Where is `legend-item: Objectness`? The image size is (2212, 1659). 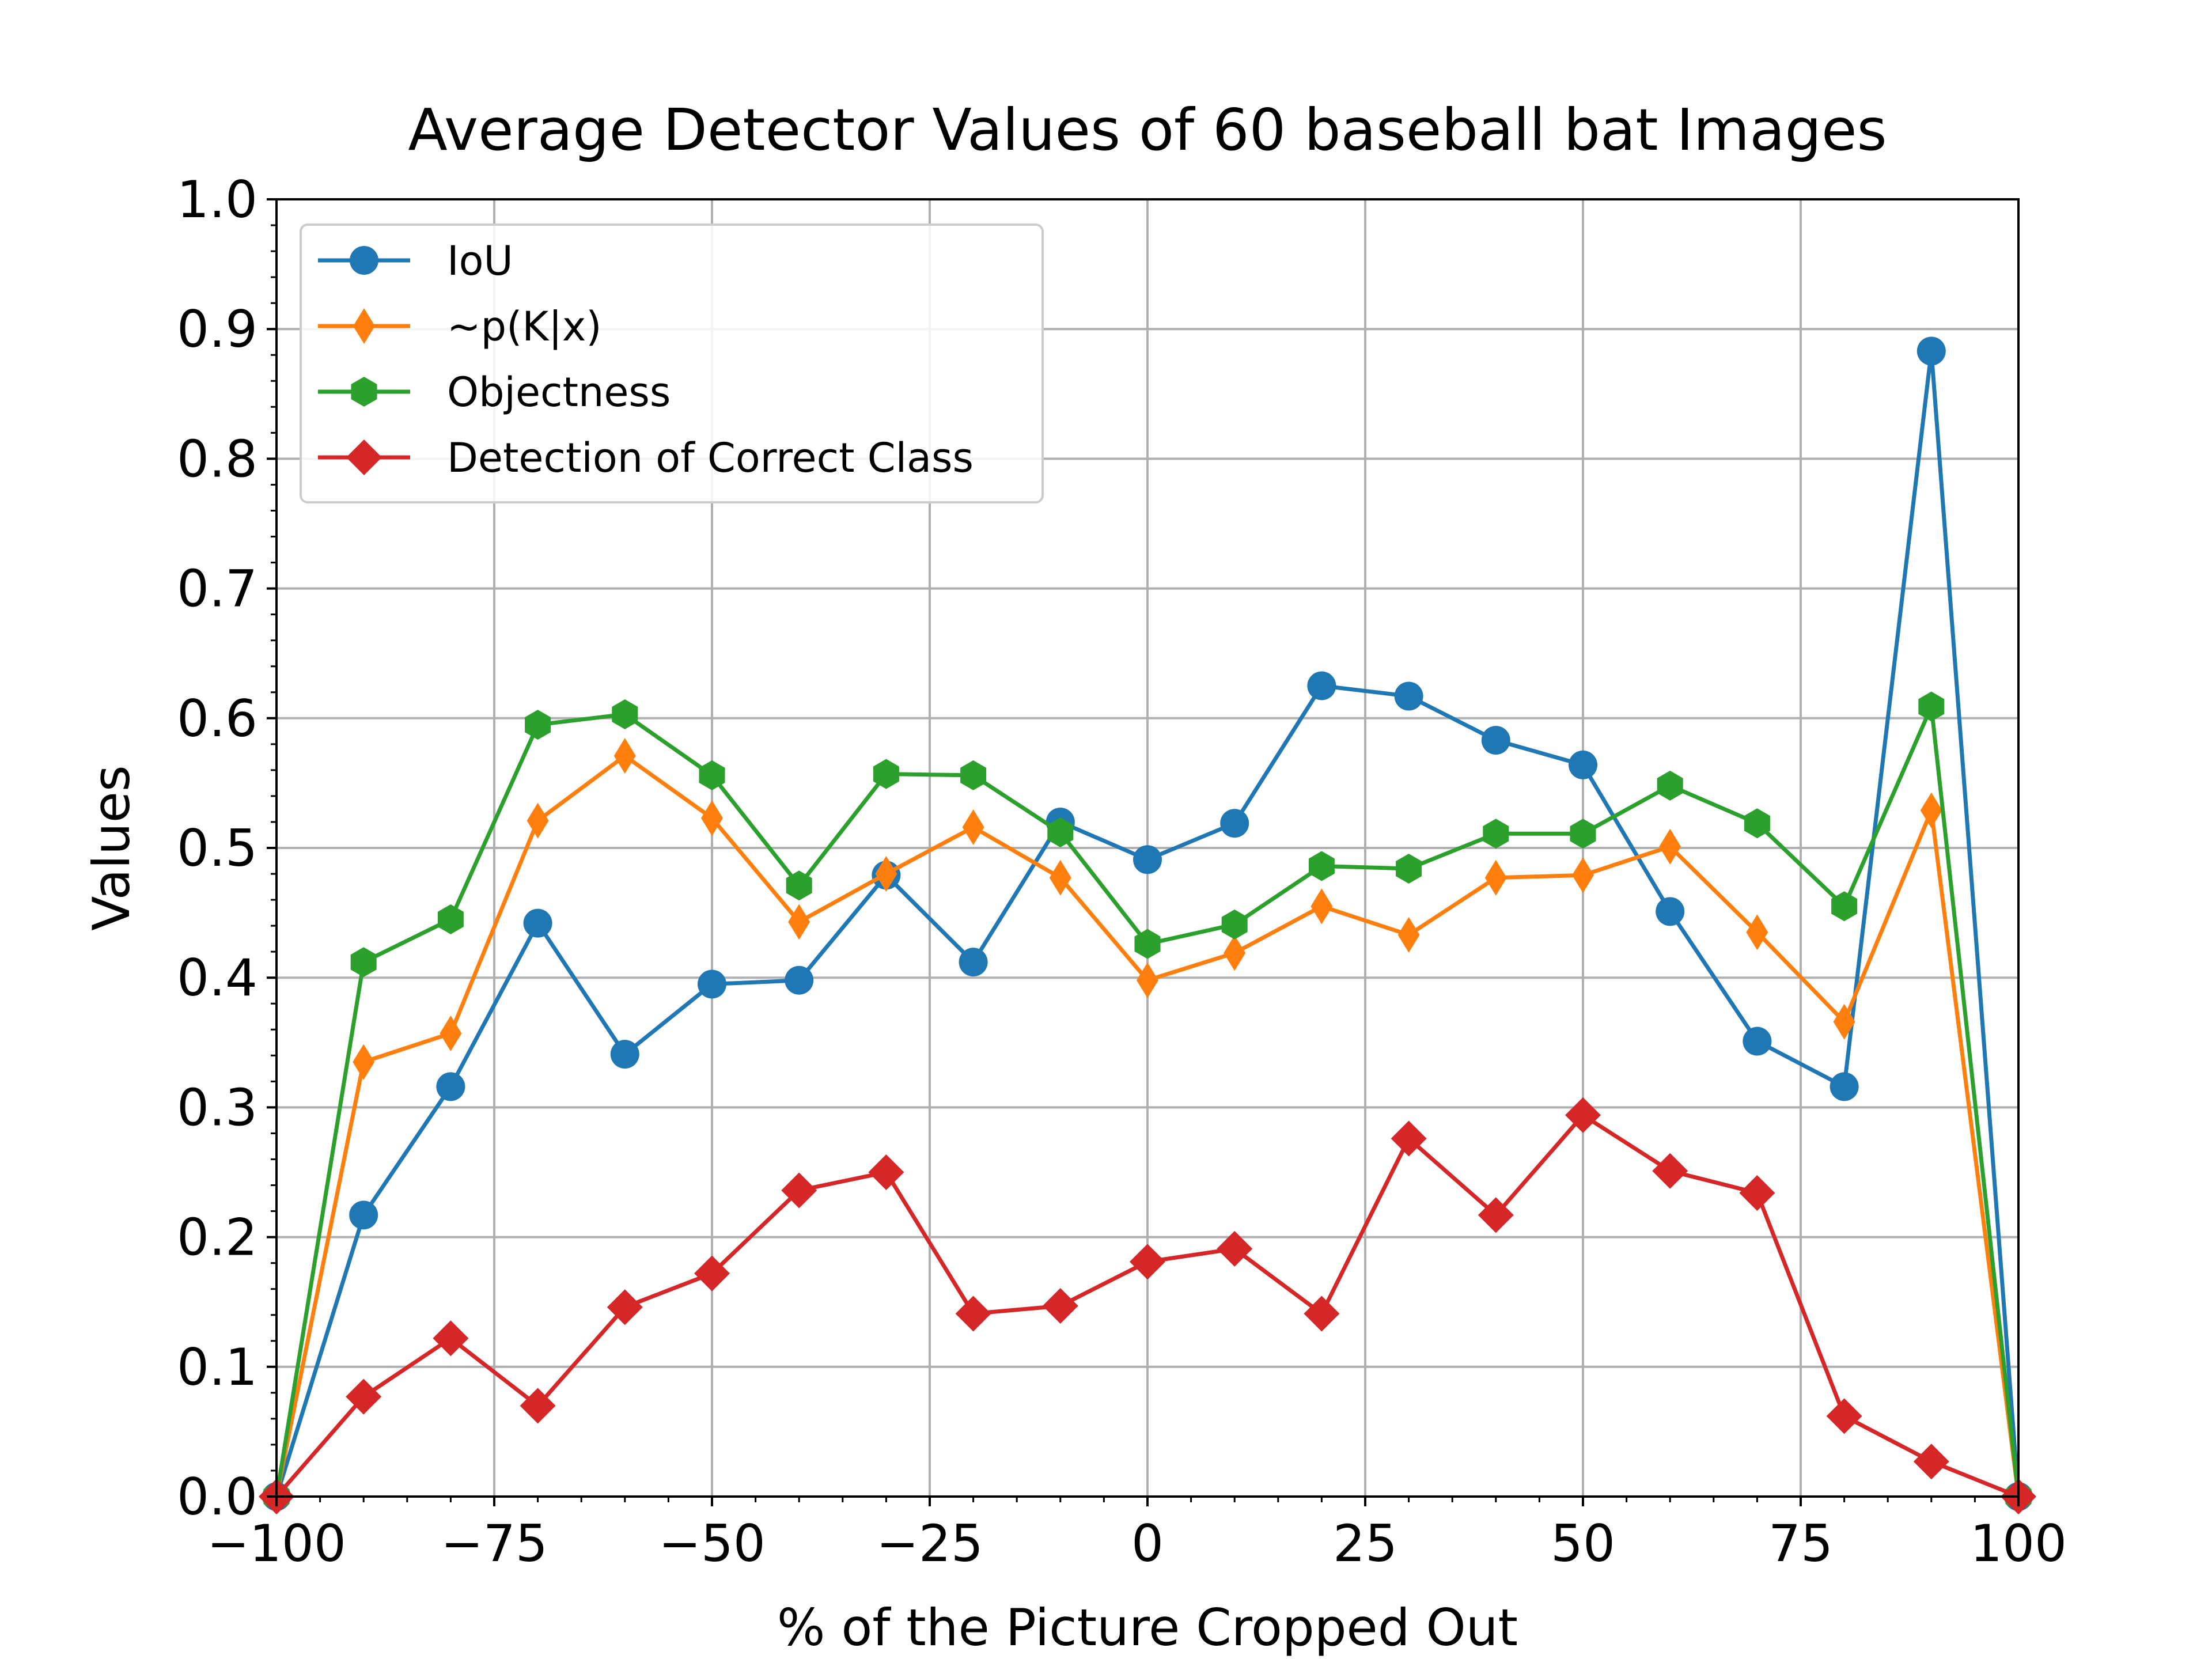 legend-item: Objectness is located at coordinates (494, 392).